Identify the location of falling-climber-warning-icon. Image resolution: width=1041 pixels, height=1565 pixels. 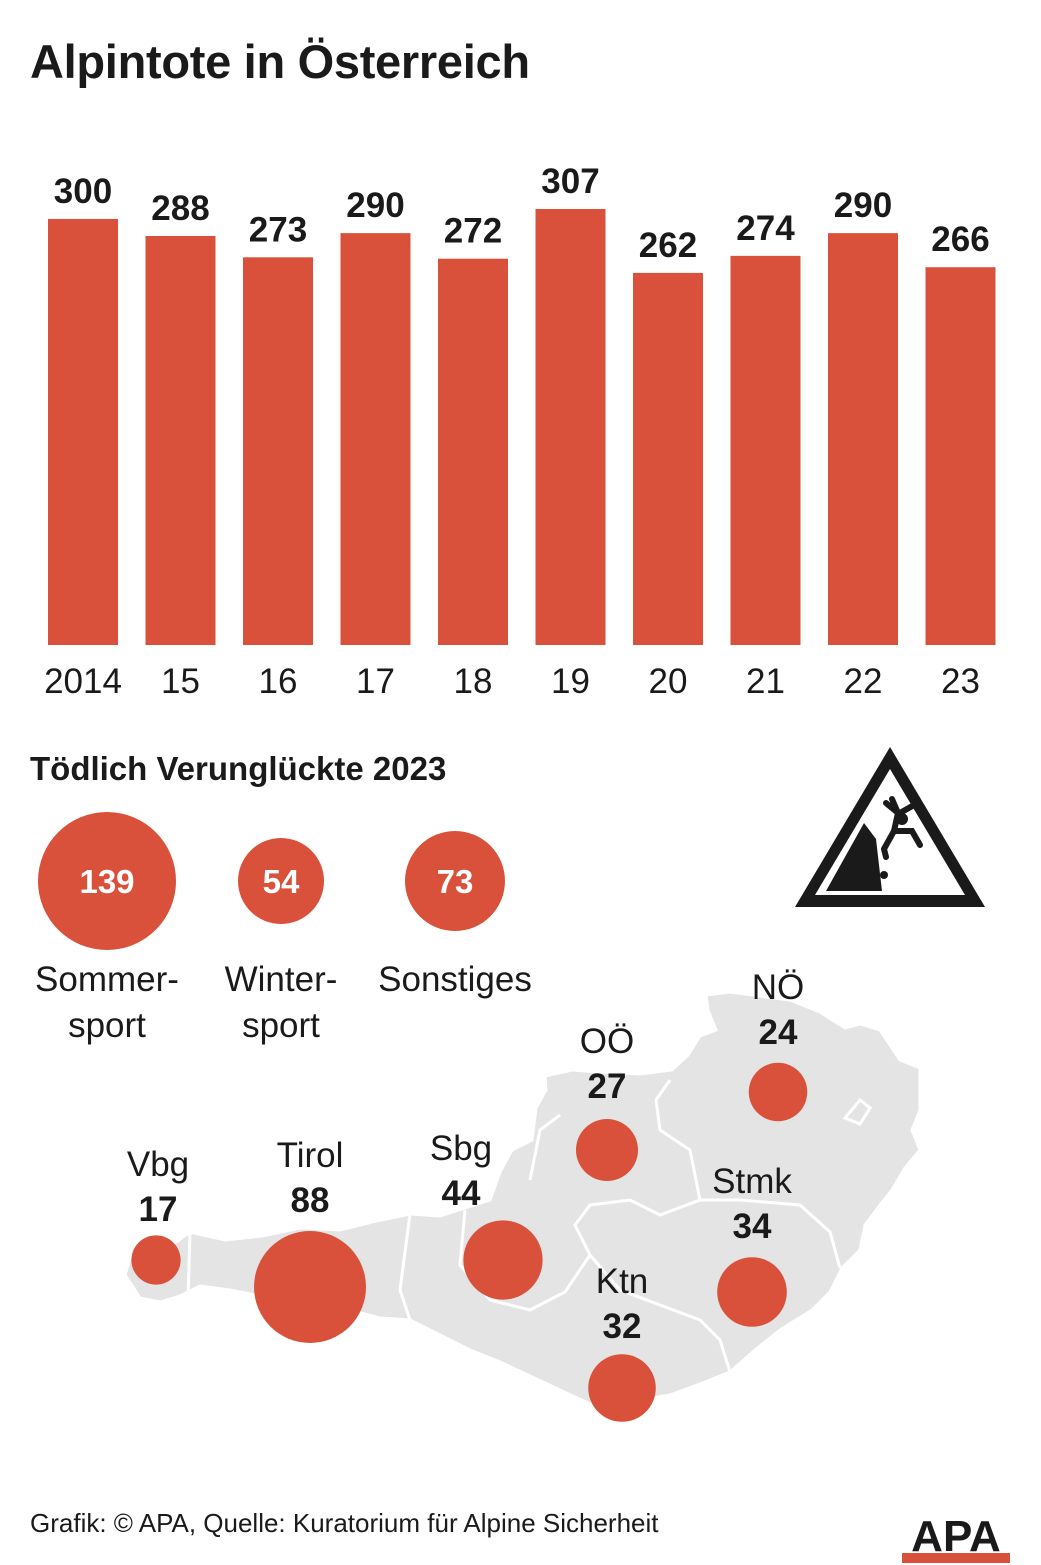
(890, 827).